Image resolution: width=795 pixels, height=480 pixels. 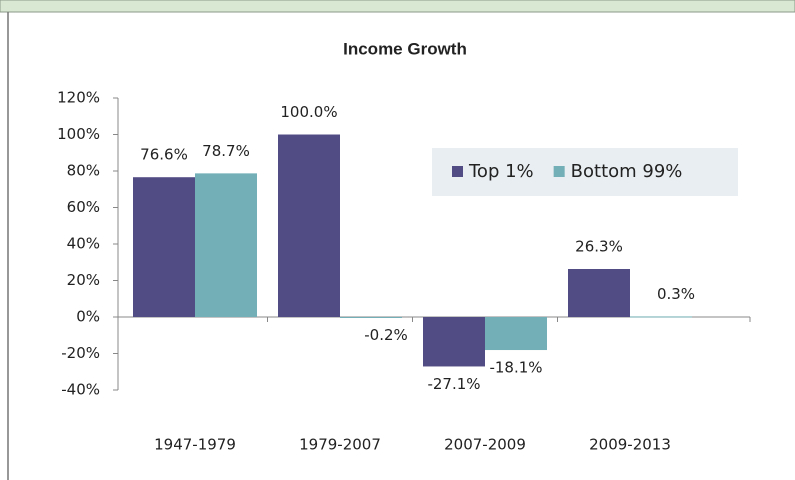 I want to click on y-tick-label: 120%, so click(x=78, y=98).